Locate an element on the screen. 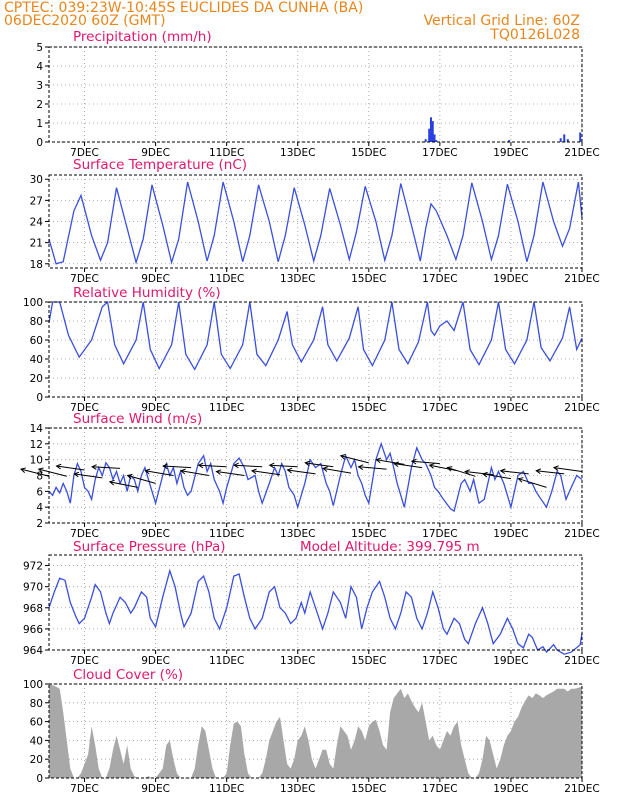 The height and width of the screenshot is (800, 618). wind-frame is located at coordinates (315, 475).